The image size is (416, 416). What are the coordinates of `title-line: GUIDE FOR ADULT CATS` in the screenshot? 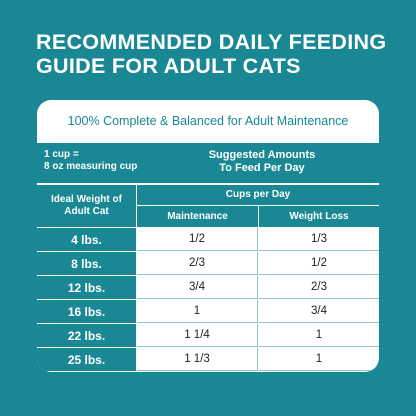 It's located at (168, 66).